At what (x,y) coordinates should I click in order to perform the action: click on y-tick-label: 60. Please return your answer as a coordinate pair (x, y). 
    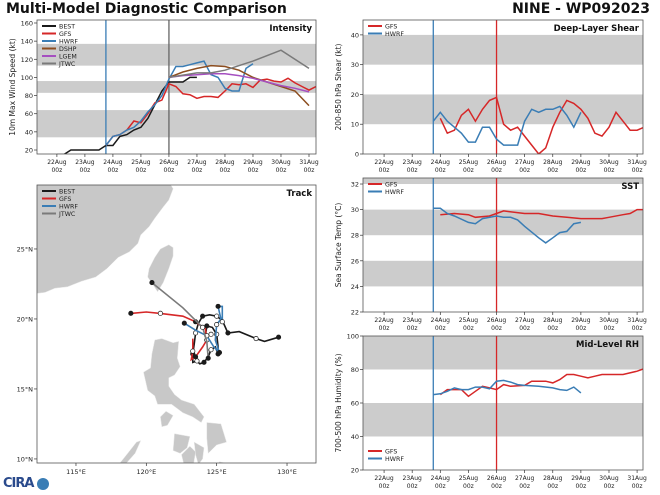
    Looking at the image, I should click on (29, 114).